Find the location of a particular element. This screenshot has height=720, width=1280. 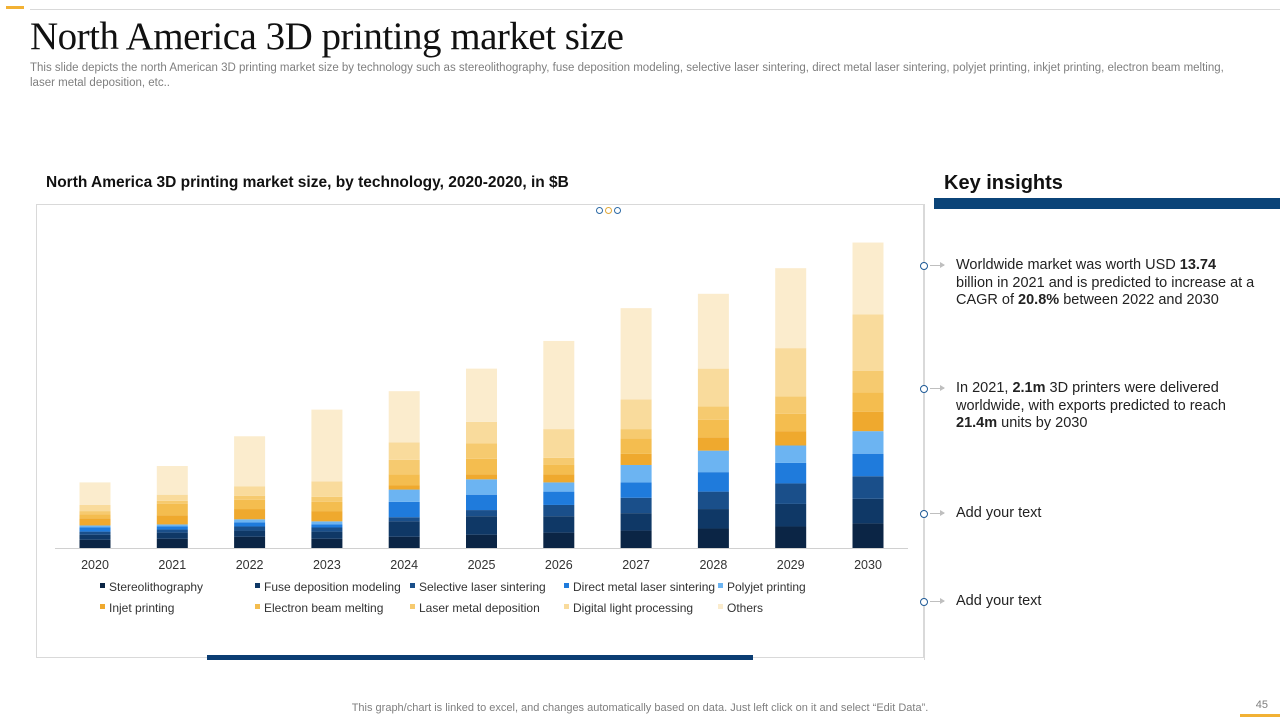

chart-resize-handle-icon is located at coordinates (609, 210).